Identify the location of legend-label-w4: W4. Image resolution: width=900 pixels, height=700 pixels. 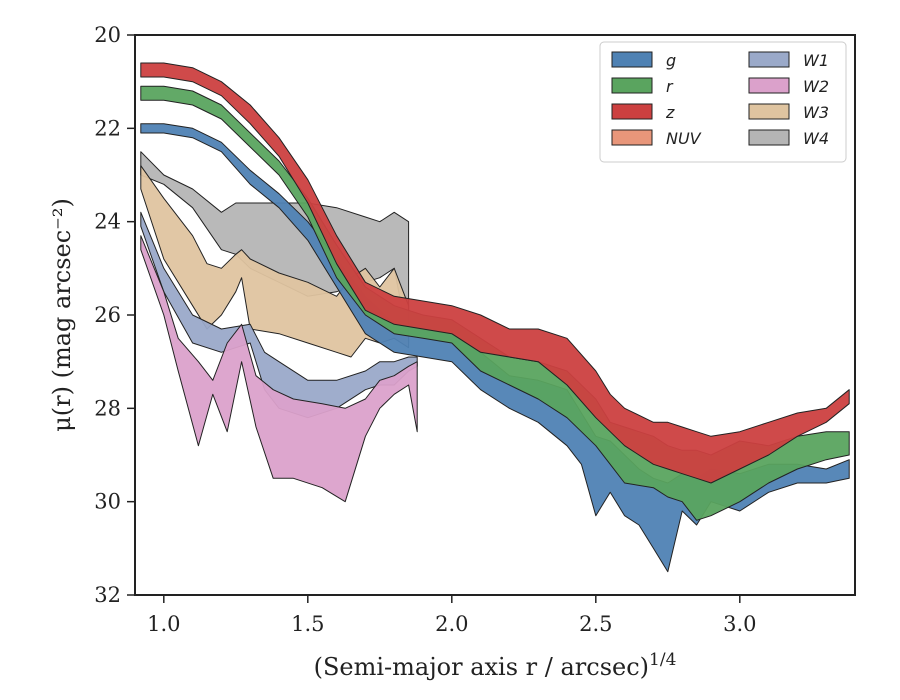
(816, 138).